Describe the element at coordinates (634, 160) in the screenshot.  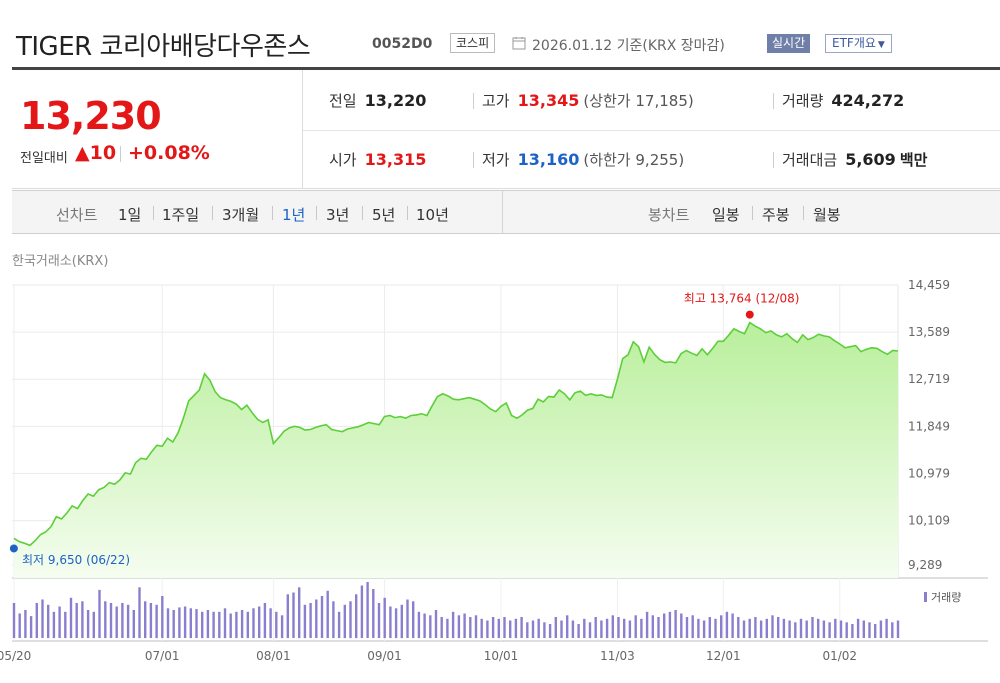
I see `stat-sub: (하한가 9,255)` at that location.